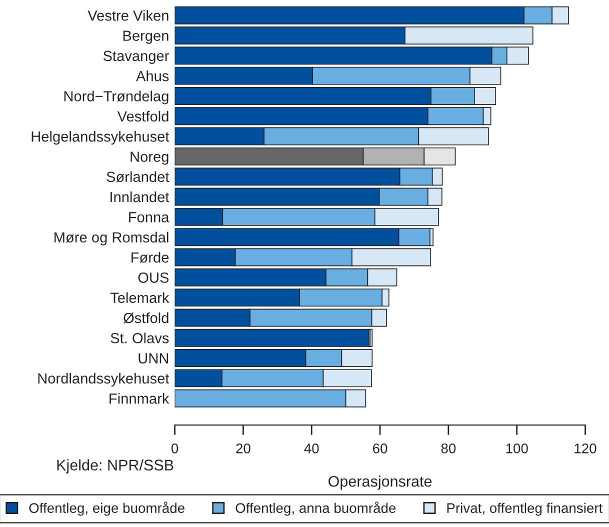 This screenshot has height=527, width=609. What do you see at coordinates (142, 116) in the screenshot?
I see `y-tick-label: Vestfold` at bounding box center [142, 116].